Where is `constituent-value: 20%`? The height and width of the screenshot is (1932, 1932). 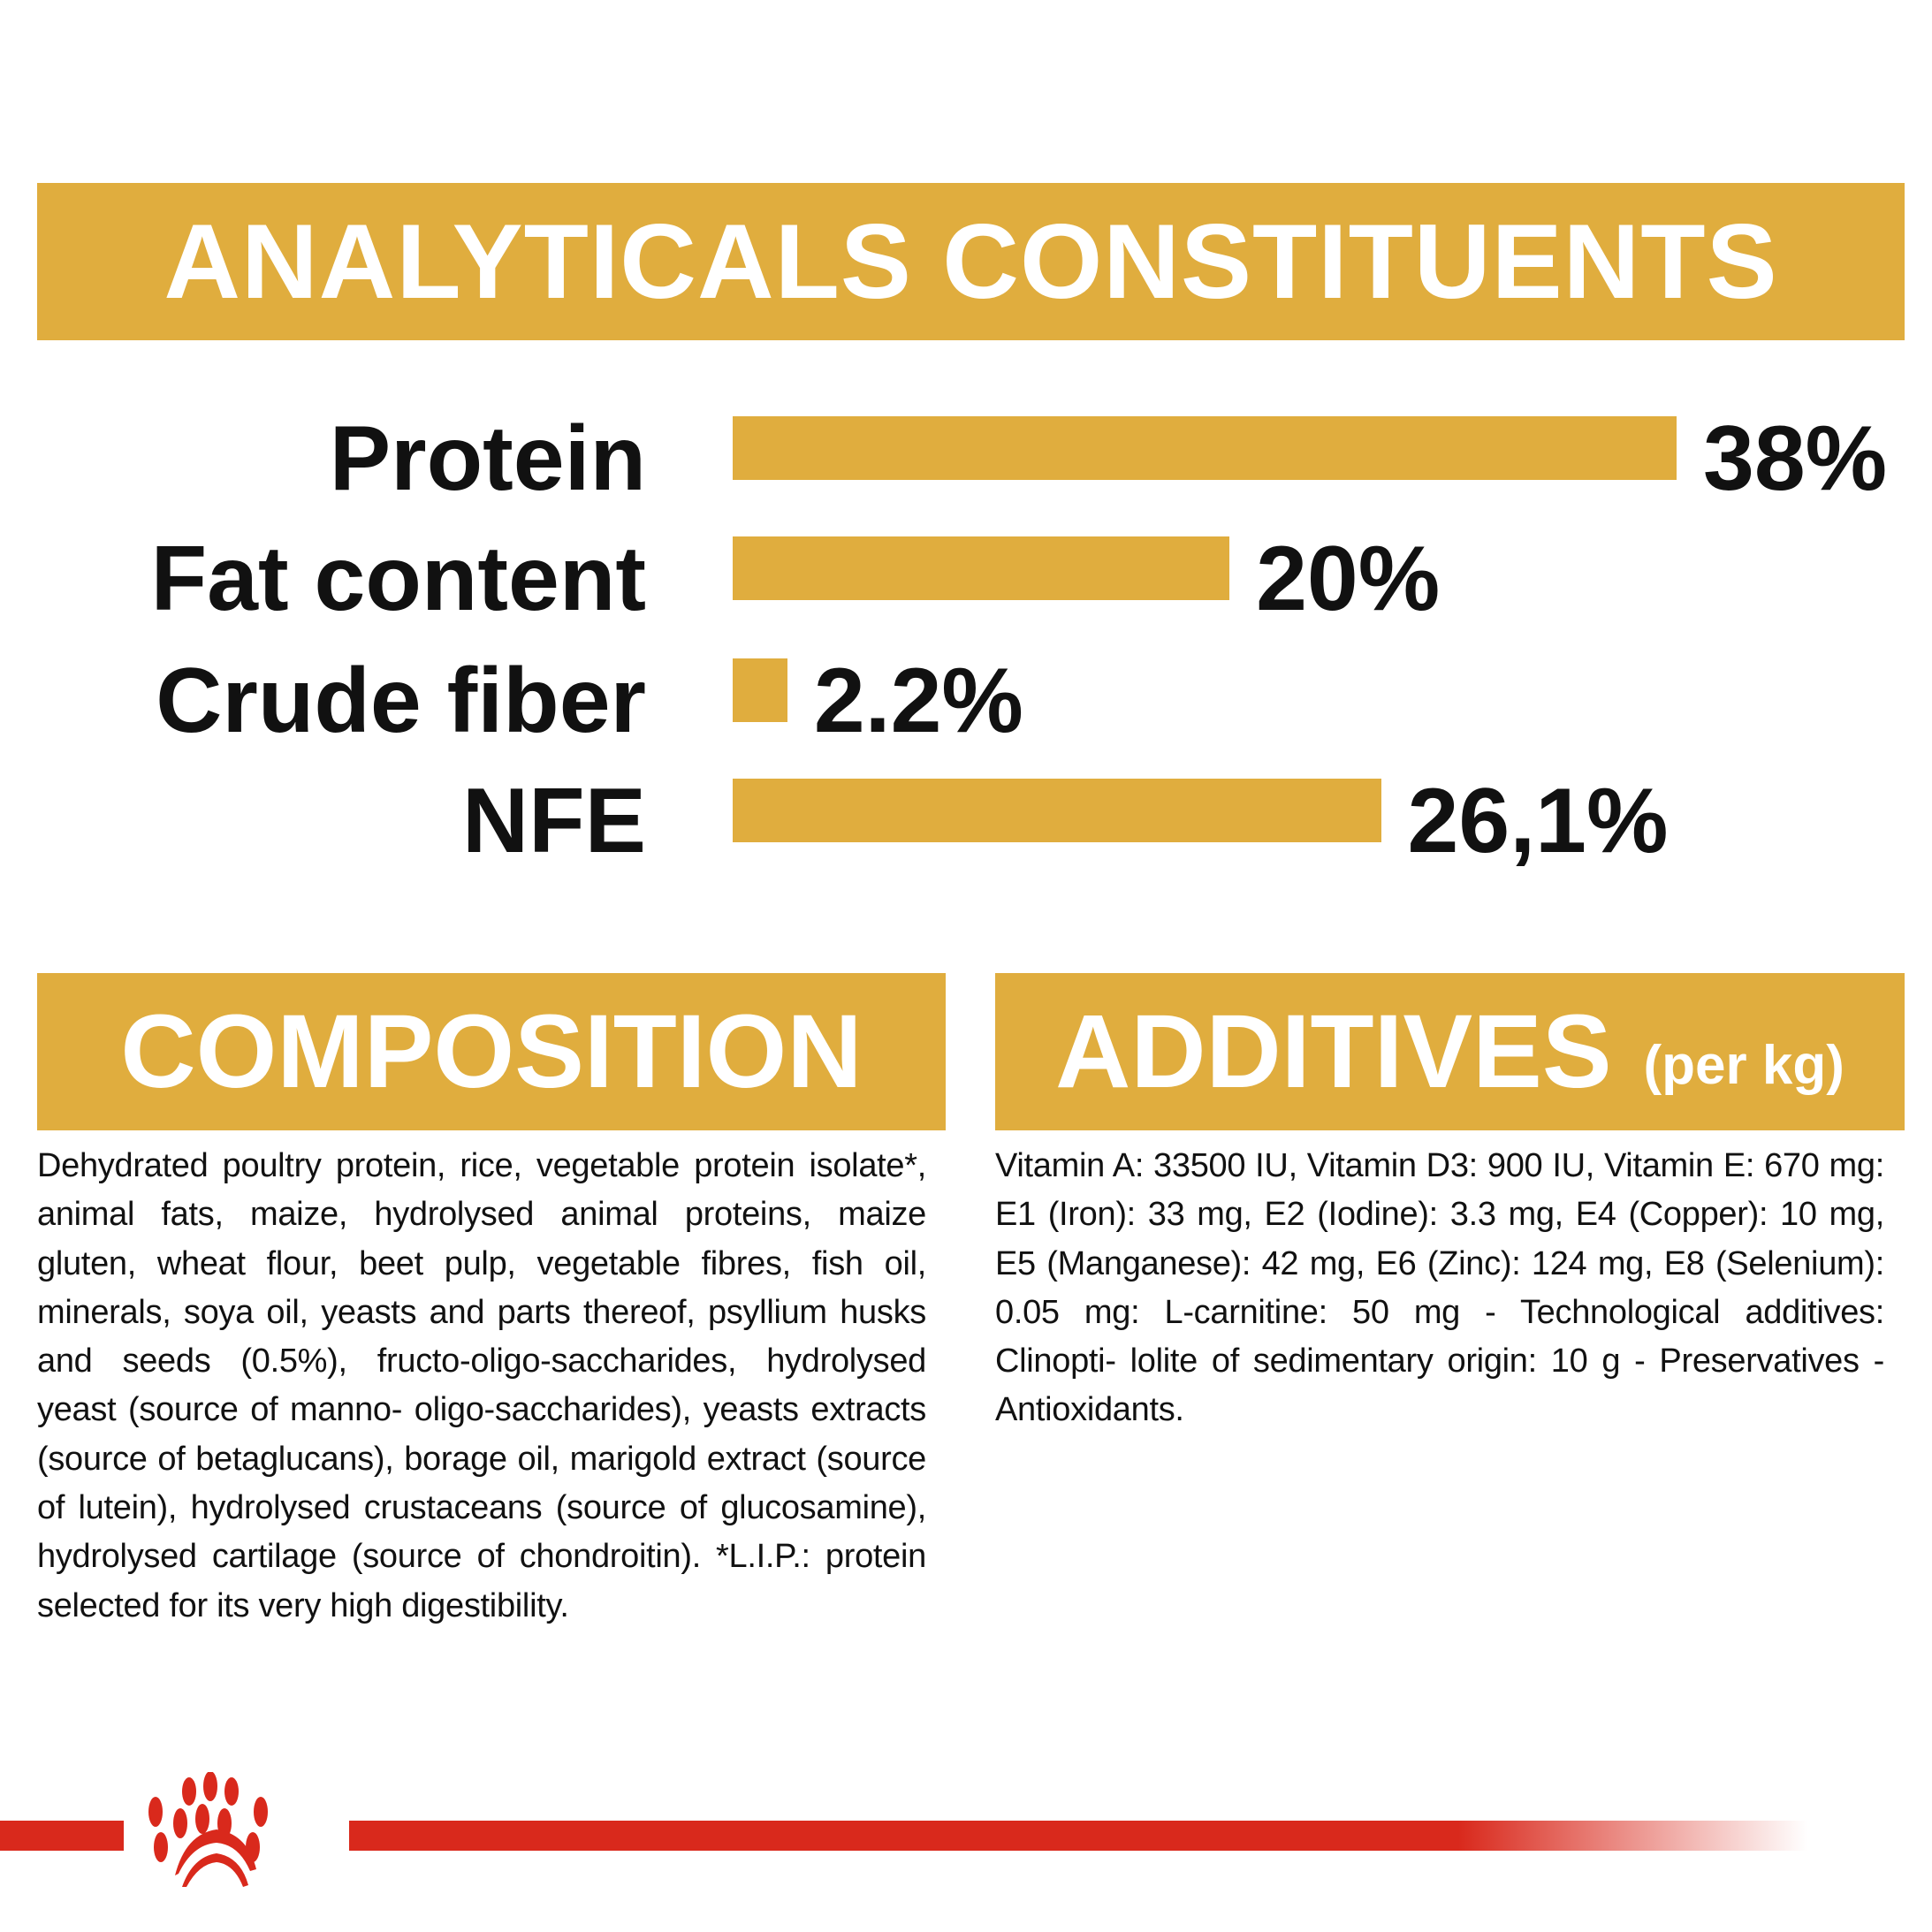
constituent-value: 20% is located at coordinates (1348, 579).